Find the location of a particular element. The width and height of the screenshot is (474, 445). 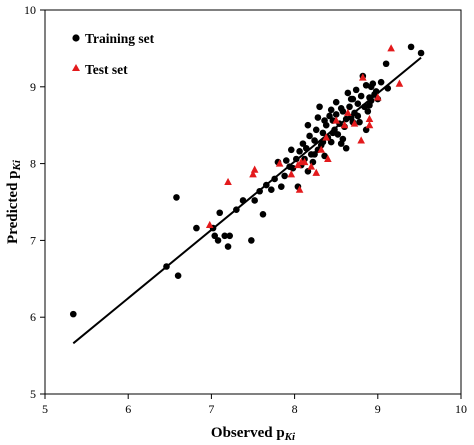

x-axis-ticks: 5 6 7 8 9 10 is located at coordinates (254, 405).